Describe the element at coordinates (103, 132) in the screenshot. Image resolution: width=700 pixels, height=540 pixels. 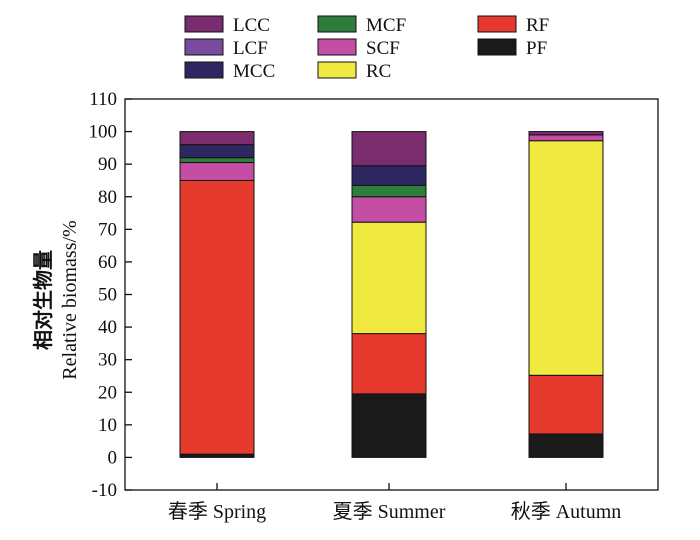
I see `y-tick-label: 100` at that location.